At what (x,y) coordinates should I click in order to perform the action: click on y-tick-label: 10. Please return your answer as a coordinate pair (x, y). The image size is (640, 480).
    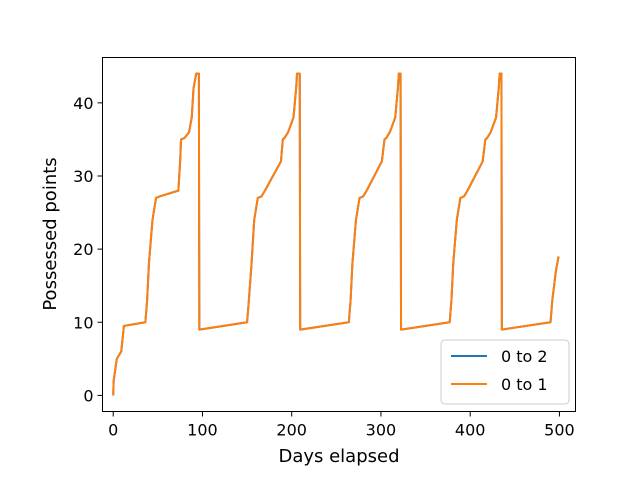
    Looking at the image, I should click on (83, 322).